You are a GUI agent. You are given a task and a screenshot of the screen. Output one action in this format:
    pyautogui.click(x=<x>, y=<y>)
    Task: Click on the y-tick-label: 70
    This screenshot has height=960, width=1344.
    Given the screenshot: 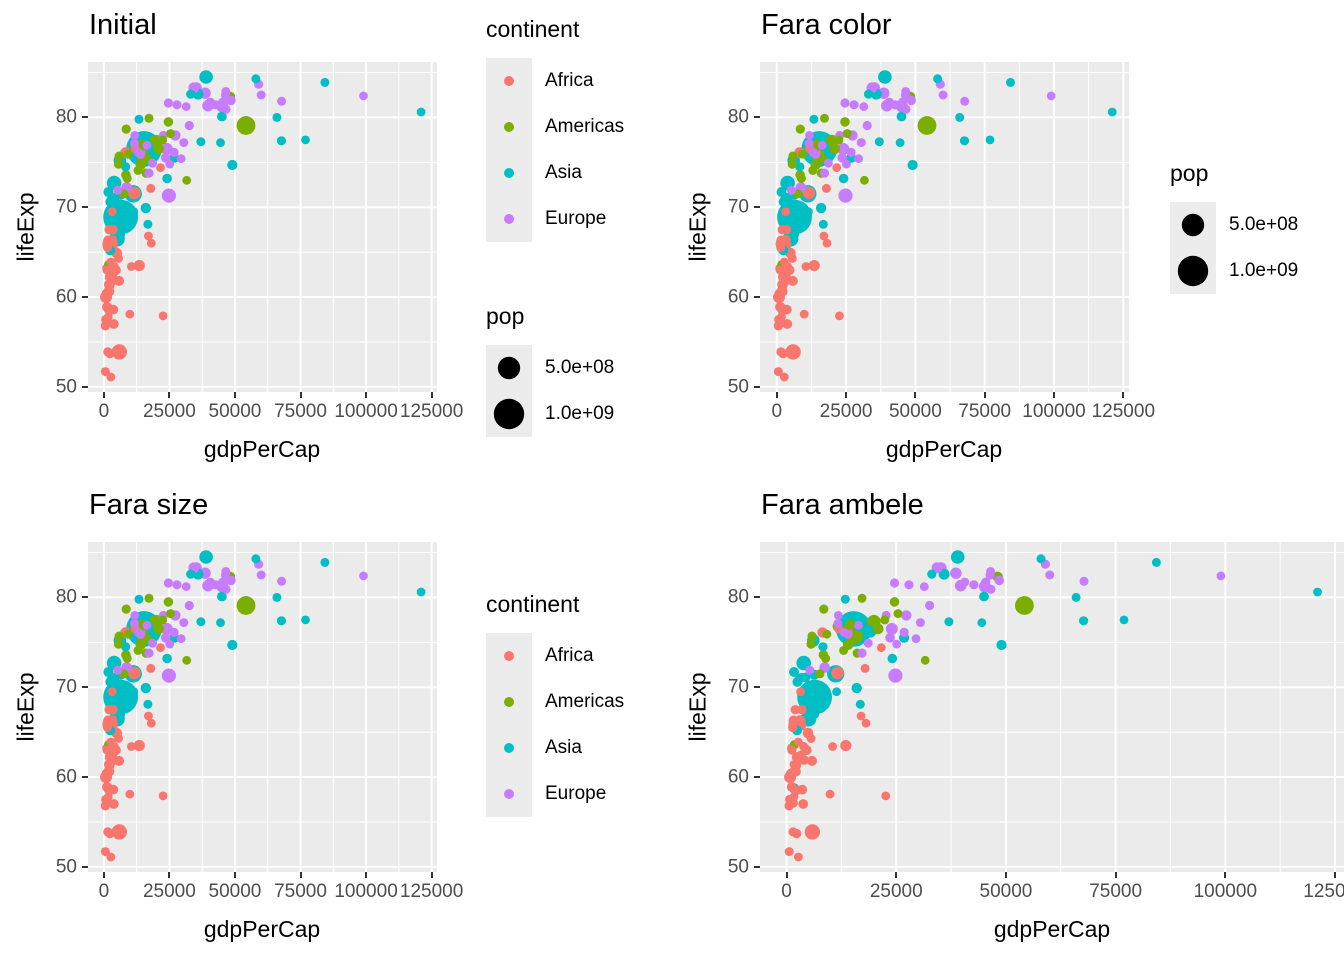 What is the action you would take?
    pyautogui.click(x=738, y=207)
    